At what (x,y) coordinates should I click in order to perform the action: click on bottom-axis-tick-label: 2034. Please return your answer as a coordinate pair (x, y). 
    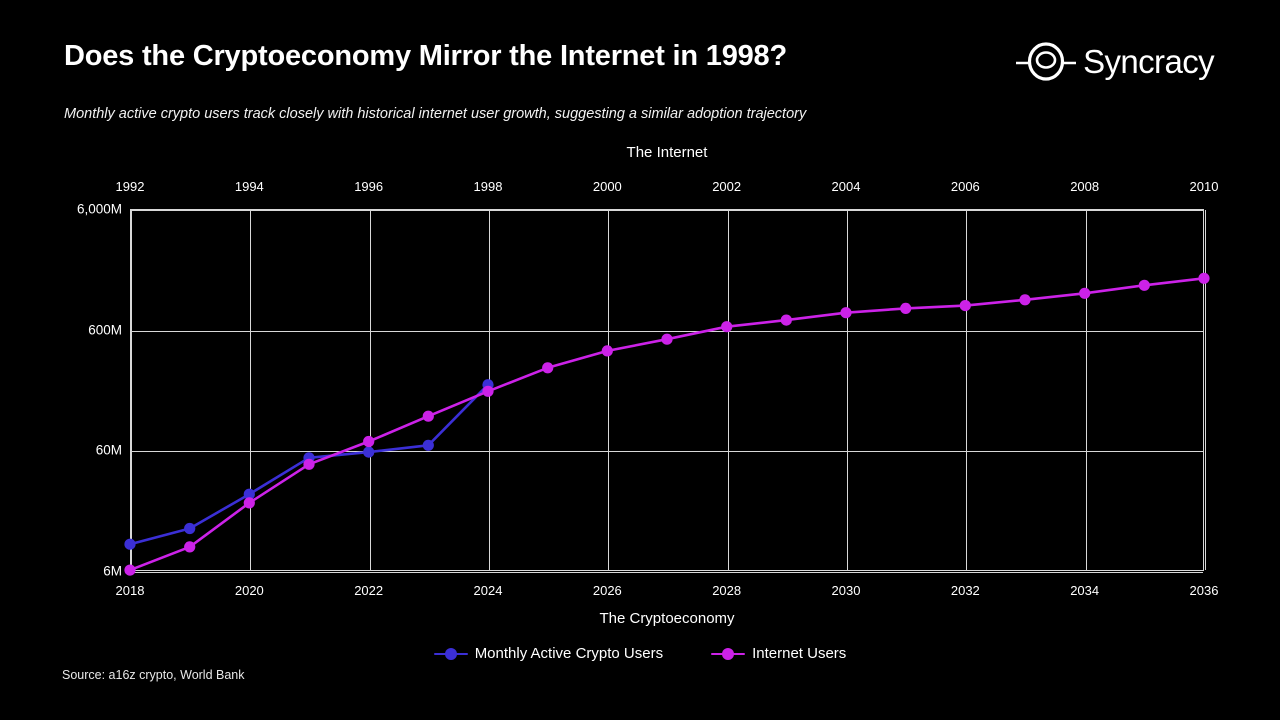
    Looking at the image, I should click on (1085, 590).